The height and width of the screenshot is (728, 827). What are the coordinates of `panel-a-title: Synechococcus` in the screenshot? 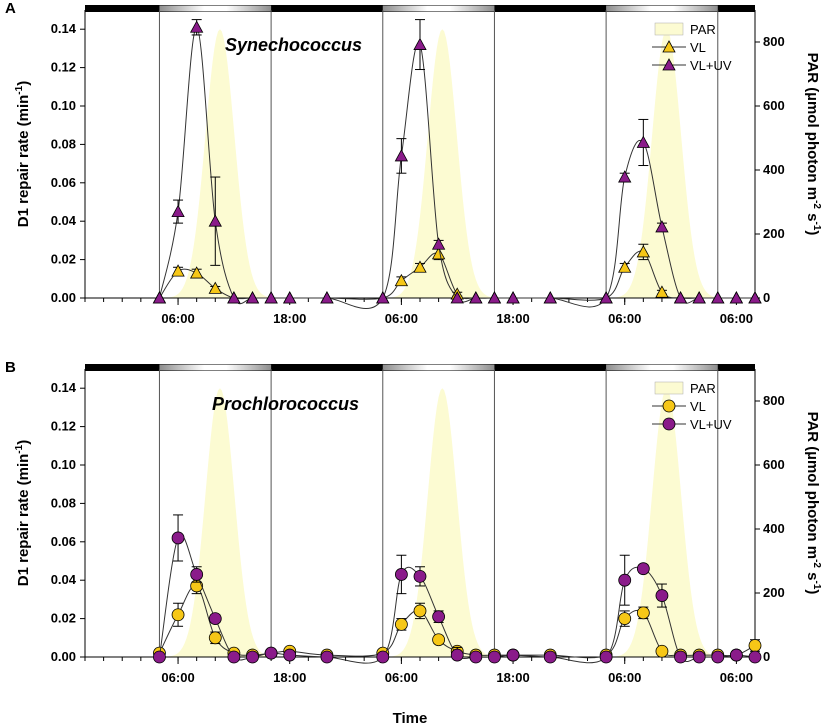 It's located at (293, 45).